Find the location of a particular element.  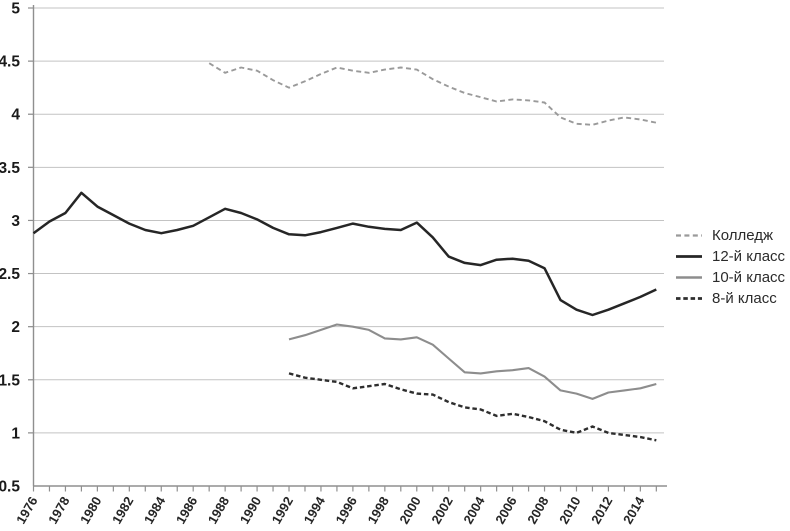

x-axis-tick-label: 2014 is located at coordinates (634, 509).